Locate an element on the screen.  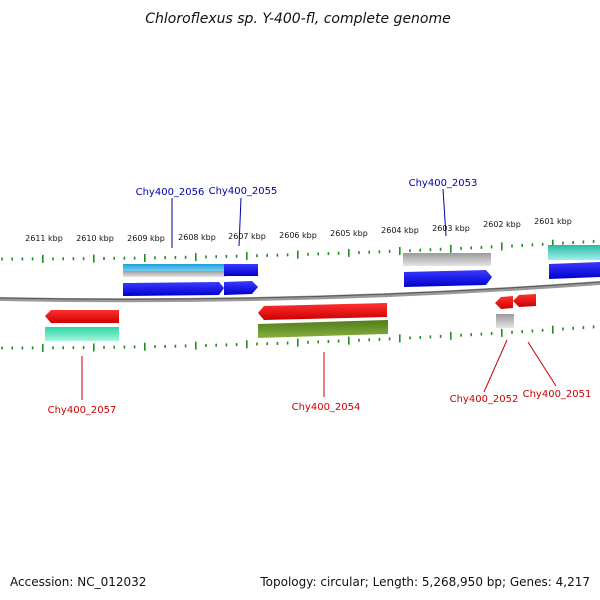
reverse-tick-row is located at coordinates (298, 338).